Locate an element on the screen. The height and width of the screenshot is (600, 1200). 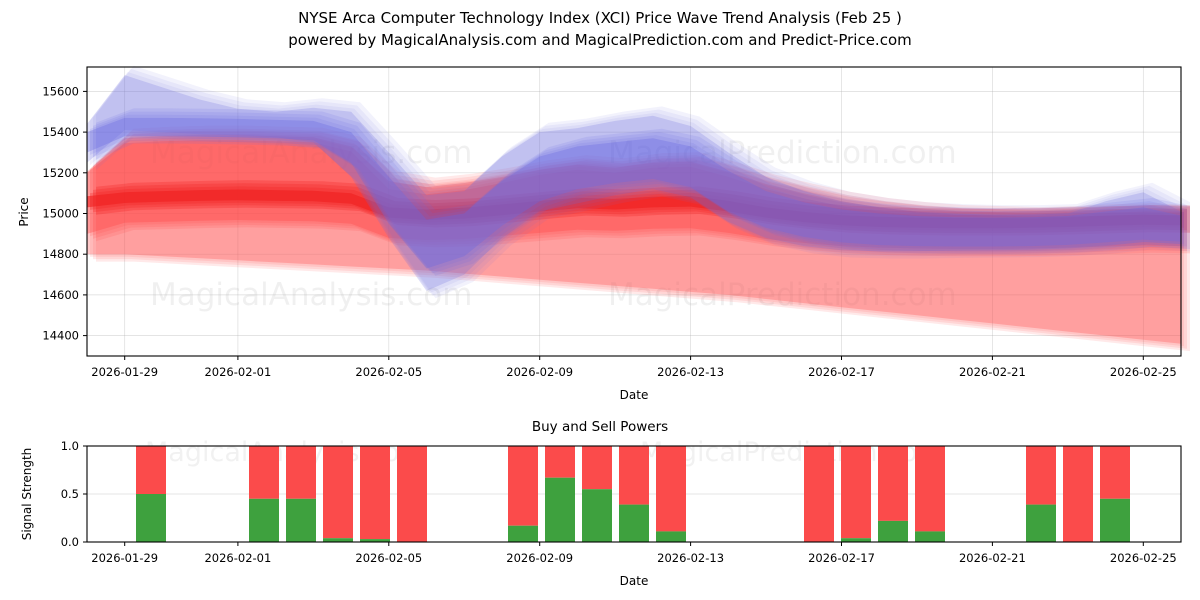
signal-xtick: 2026-02-25 is located at coordinates (1143, 558).